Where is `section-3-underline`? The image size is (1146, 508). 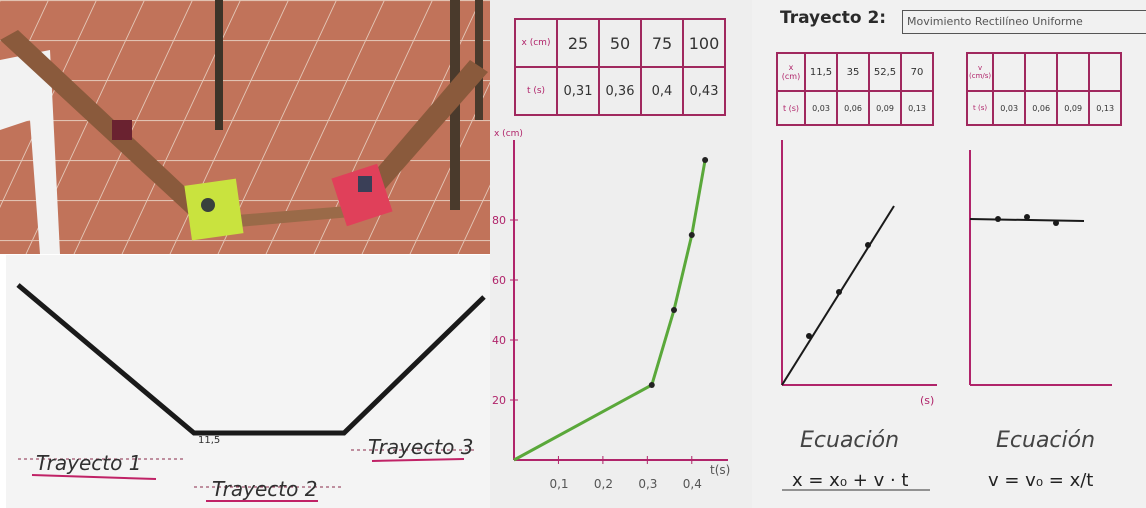 section-3-underline is located at coordinates (418, 460).